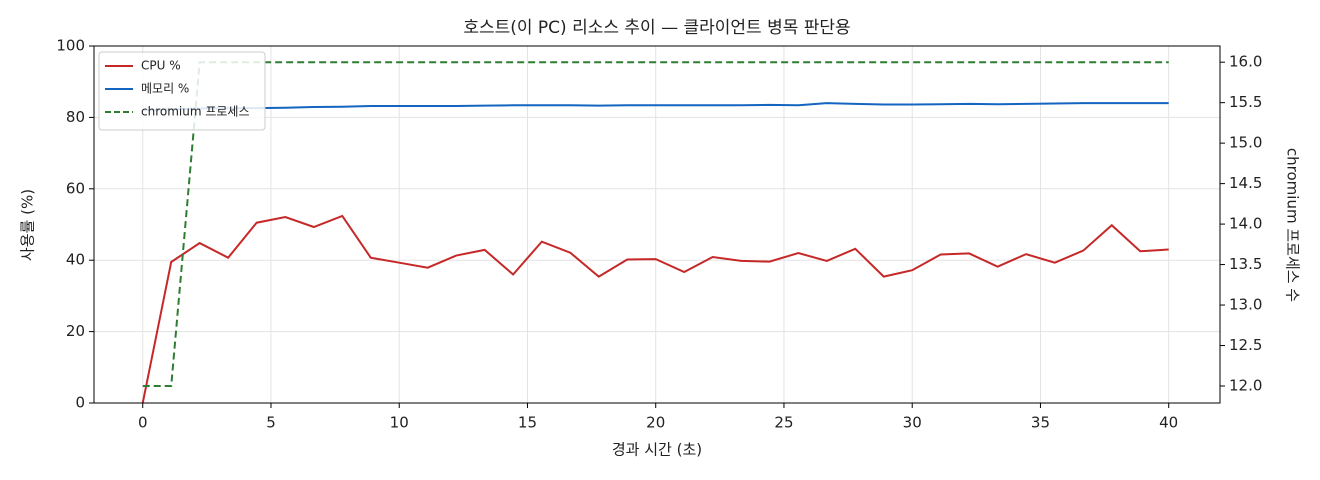 The image size is (1320, 480). What do you see at coordinates (1245, 224) in the screenshot?
I see `y2-tick-label: 14.0` at bounding box center [1245, 224].